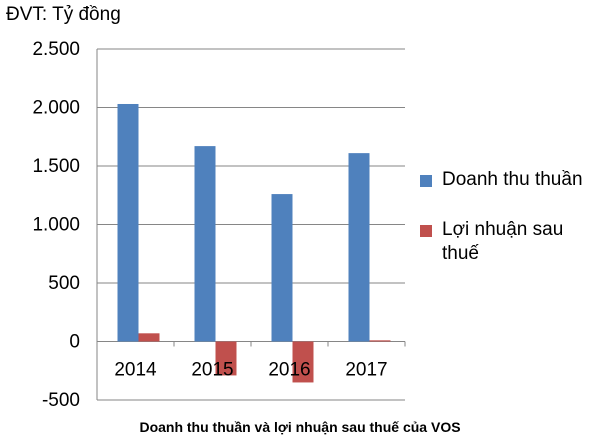 Image resolution: width=600 pixels, height=447 pixels. I want to click on y-tick-label: 0, so click(74, 342).